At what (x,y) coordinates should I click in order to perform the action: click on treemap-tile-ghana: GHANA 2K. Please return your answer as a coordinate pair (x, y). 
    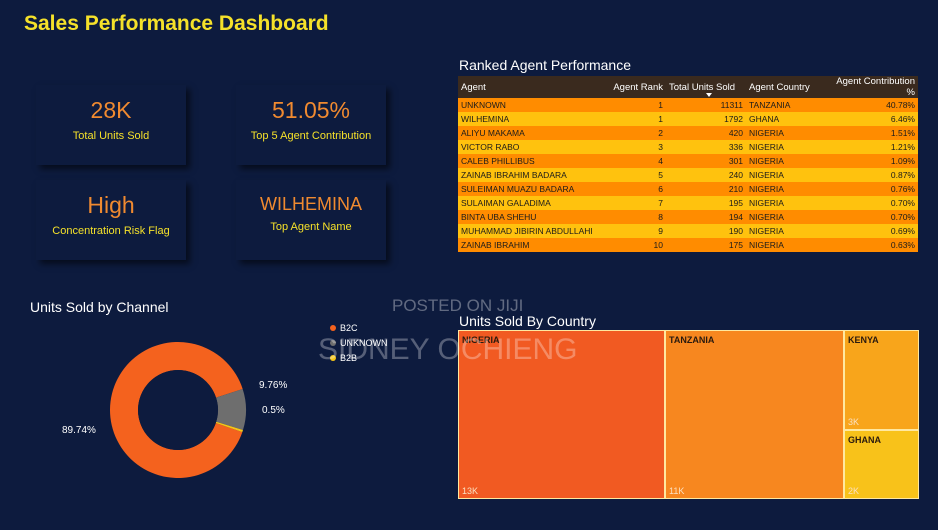
    Looking at the image, I should click on (881, 464).